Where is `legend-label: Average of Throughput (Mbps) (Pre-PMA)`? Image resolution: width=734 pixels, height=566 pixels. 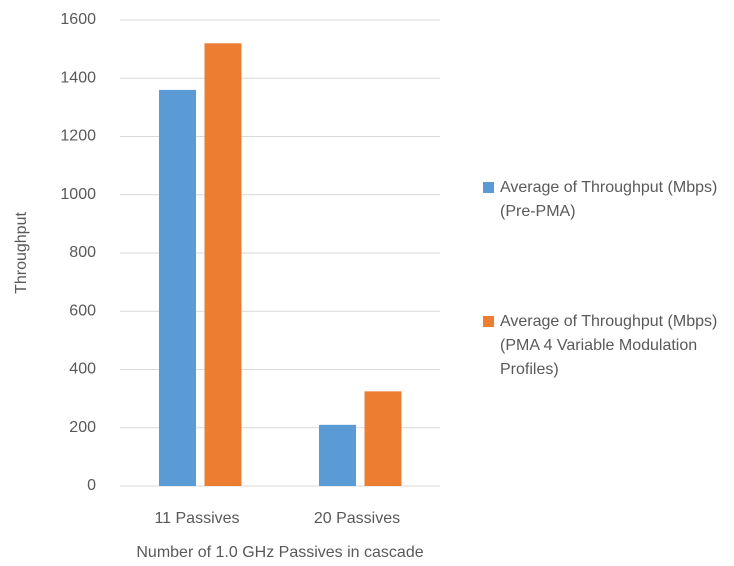
legend-label: Average of Throughput (Mbps) (Pre-PMA) is located at coordinates (609, 199).